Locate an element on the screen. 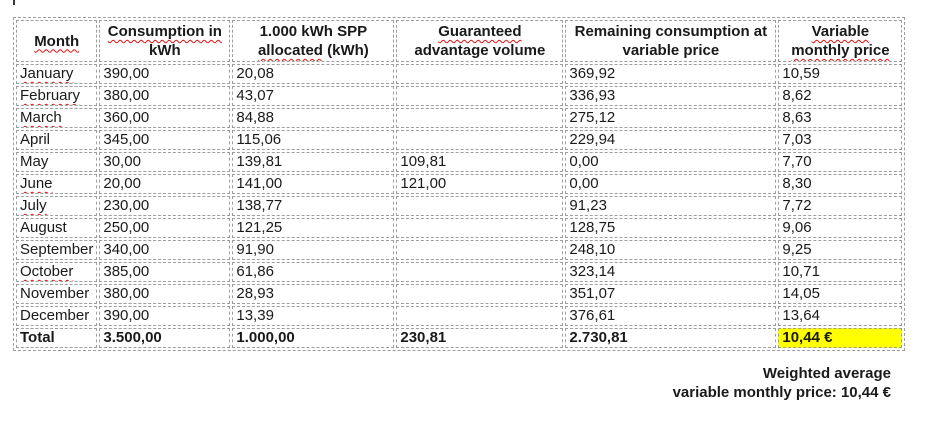 Image resolution: width=928 pixels, height=426 pixels. text: September is located at coordinates (57, 249).